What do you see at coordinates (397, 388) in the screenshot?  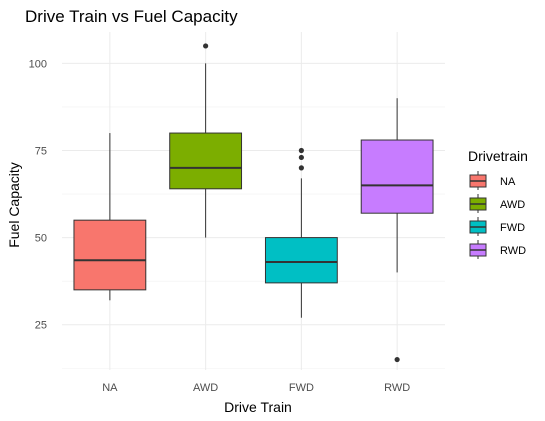 I see `x-tick-label-rwd: RWD` at bounding box center [397, 388].